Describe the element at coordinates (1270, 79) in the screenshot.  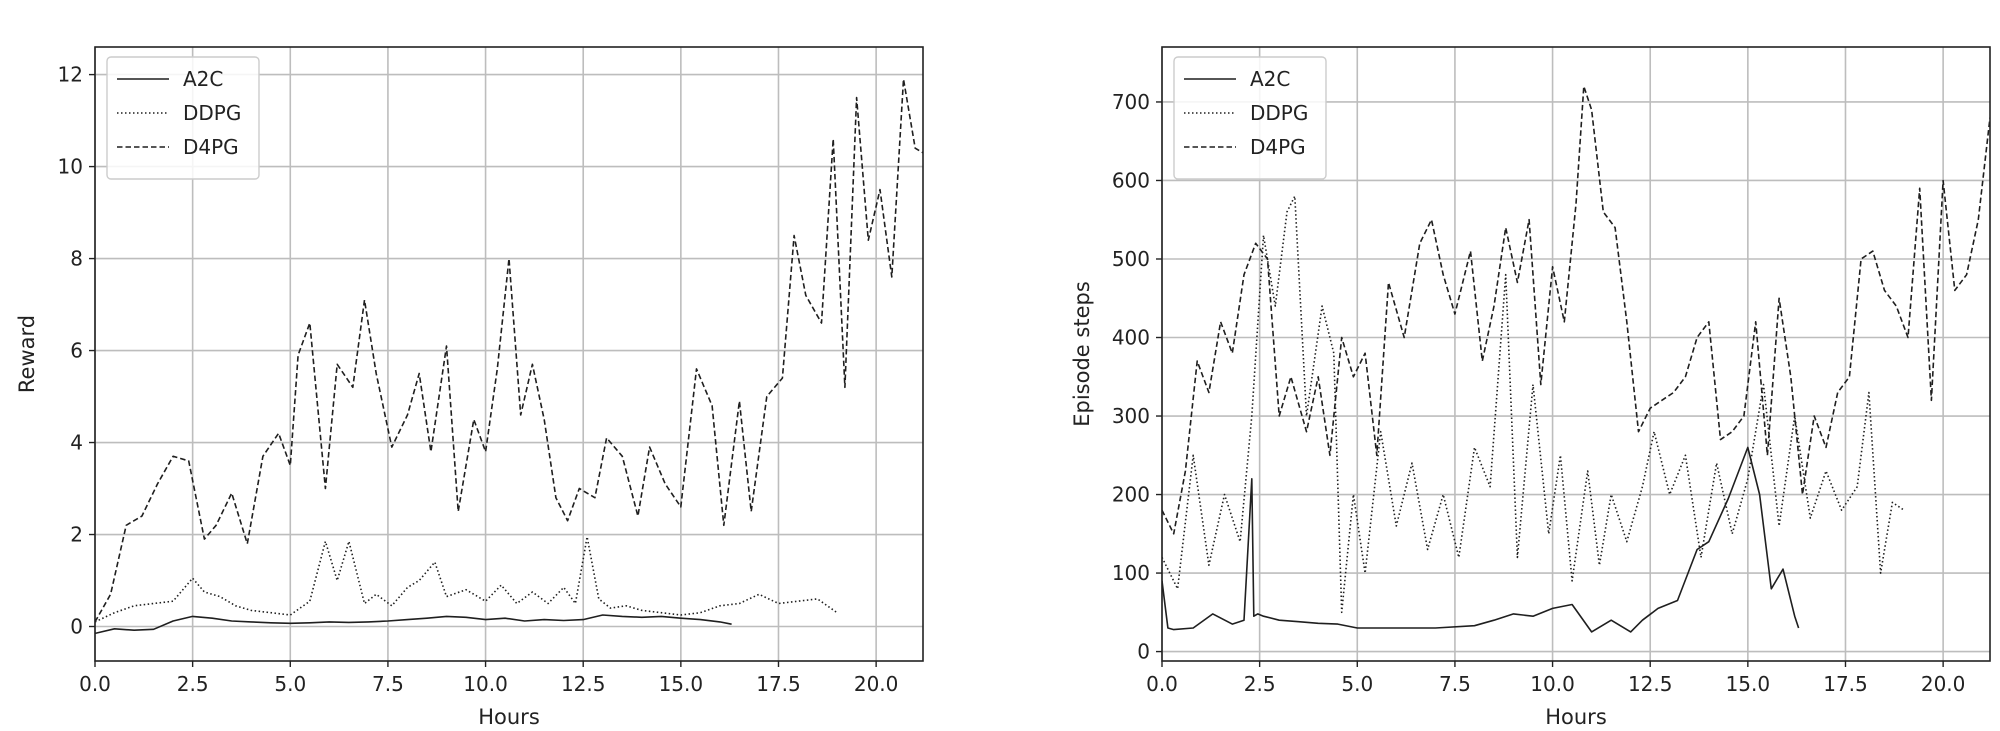
I see `episode-steps-legend-label-a2c: A2C` at that location.